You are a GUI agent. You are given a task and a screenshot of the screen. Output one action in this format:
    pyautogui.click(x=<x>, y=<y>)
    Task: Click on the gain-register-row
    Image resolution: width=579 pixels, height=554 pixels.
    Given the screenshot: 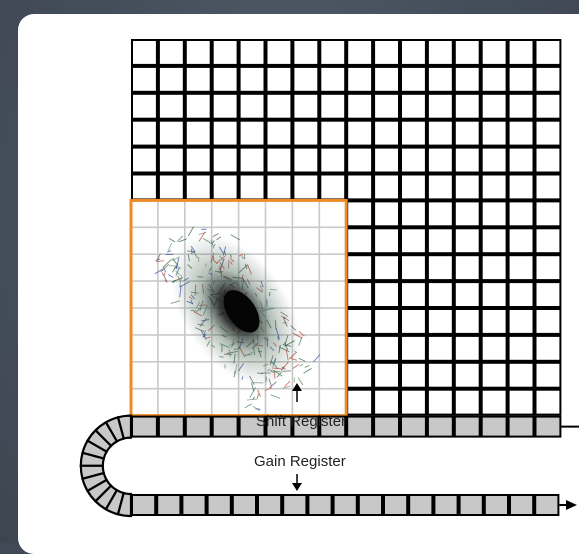 What is the action you would take?
    pyautogui.click(x=349, y=505)
    